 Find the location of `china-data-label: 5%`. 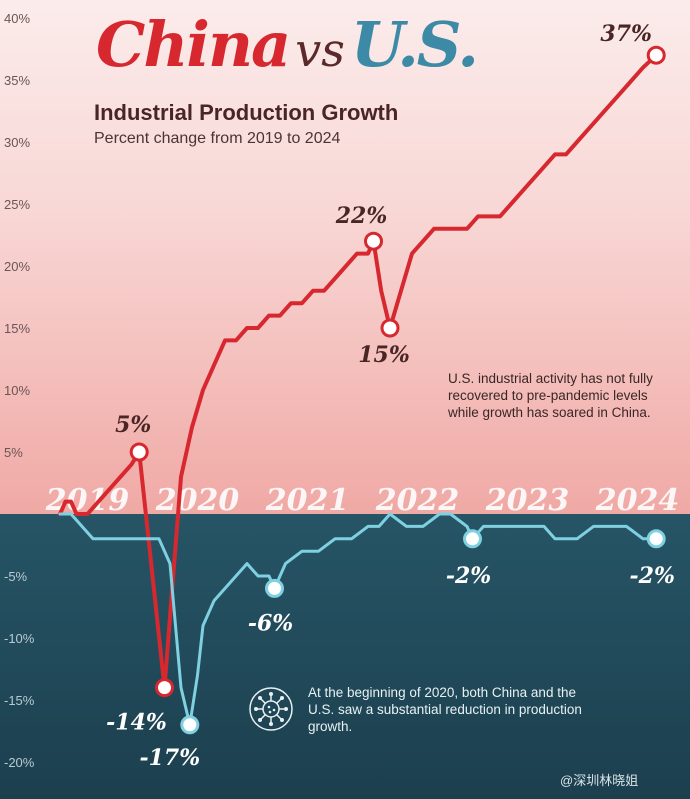

china-data-label: 5% is located at coordinates (133, 425).